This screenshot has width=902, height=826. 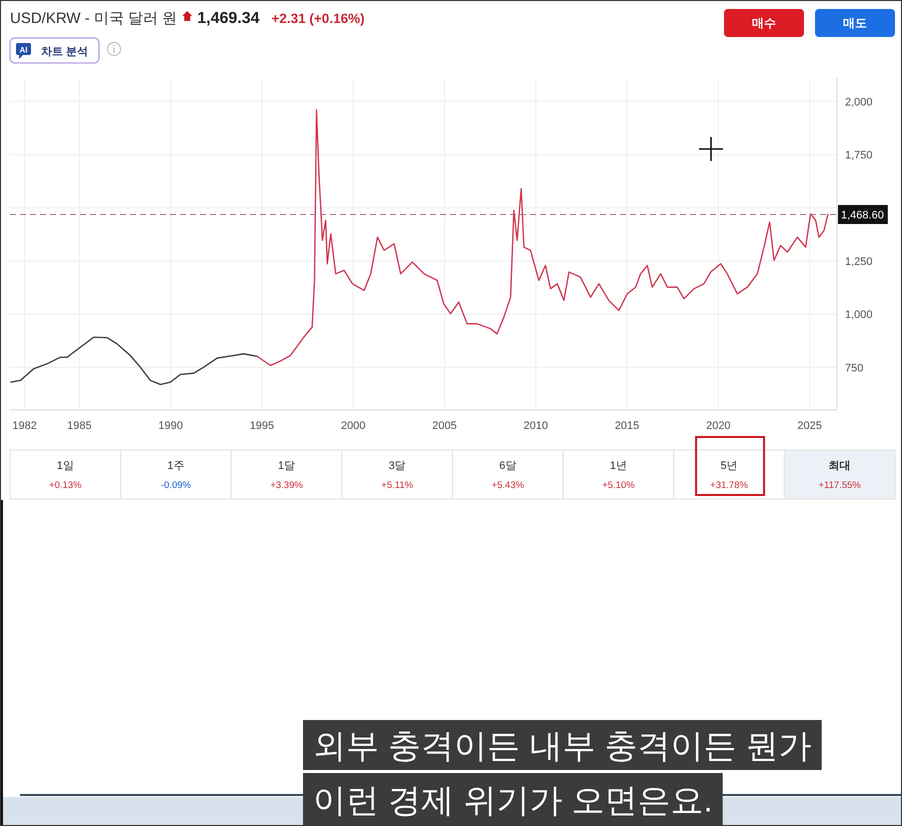 What do you see at coordinates (65, 466) in the screenshot?
I see `text: 1일` at bounding box center [65, 466].